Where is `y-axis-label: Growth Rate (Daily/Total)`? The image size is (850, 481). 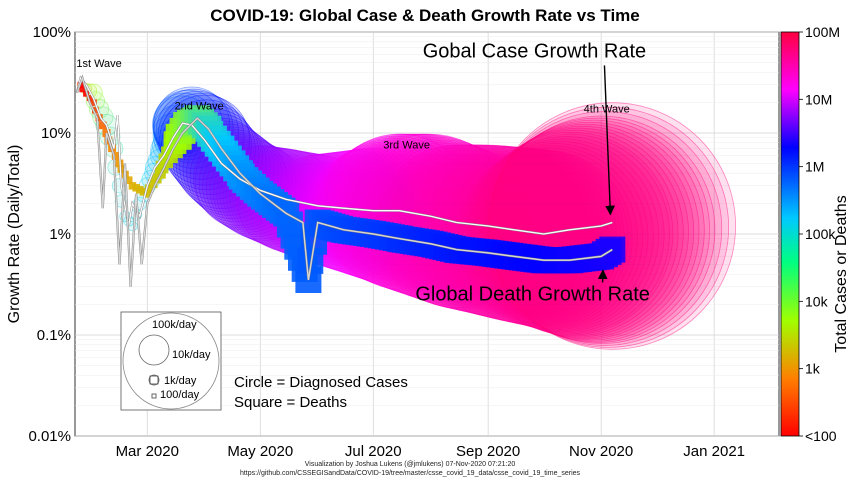
y-axis-label: Growth Rate (Daily/Total) is located at coordinates (14, 234).